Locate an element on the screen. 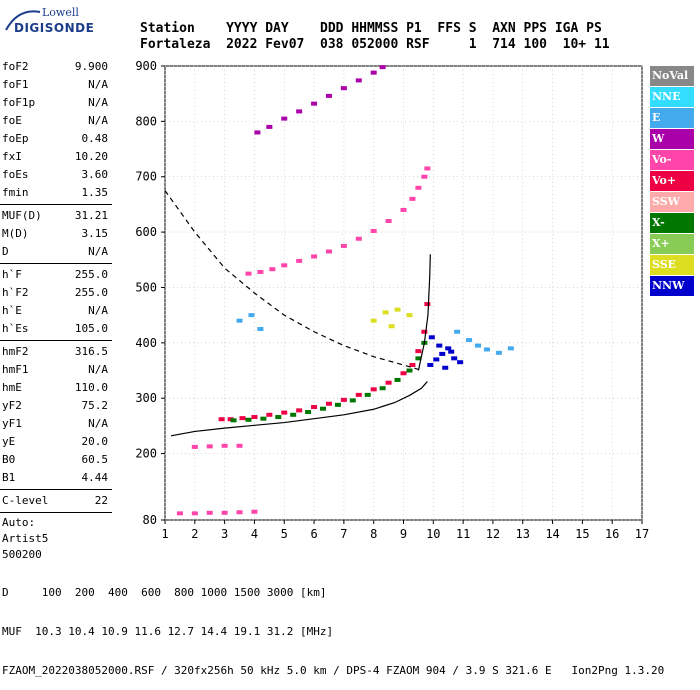  x-tick-label: 3 is located at coordinates (224, 534).